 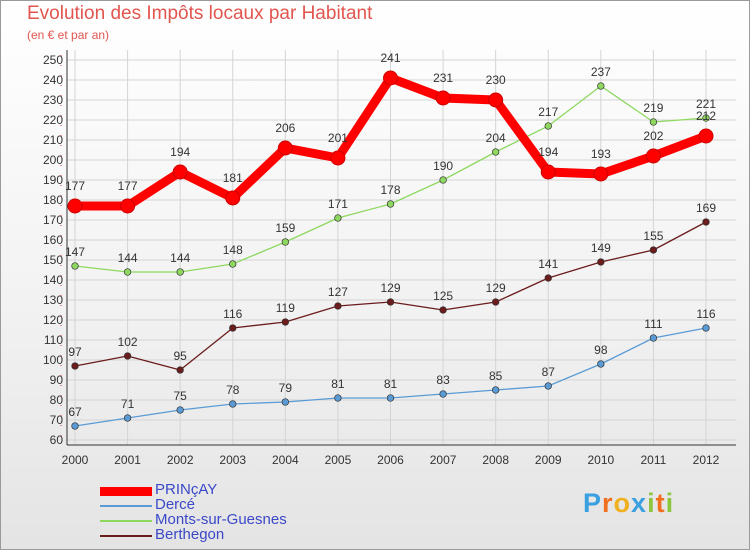 What do you see at coordinates (390, 190) in the screenshot?
I see `data-label-3: 178` at bounding box center [390, 190].